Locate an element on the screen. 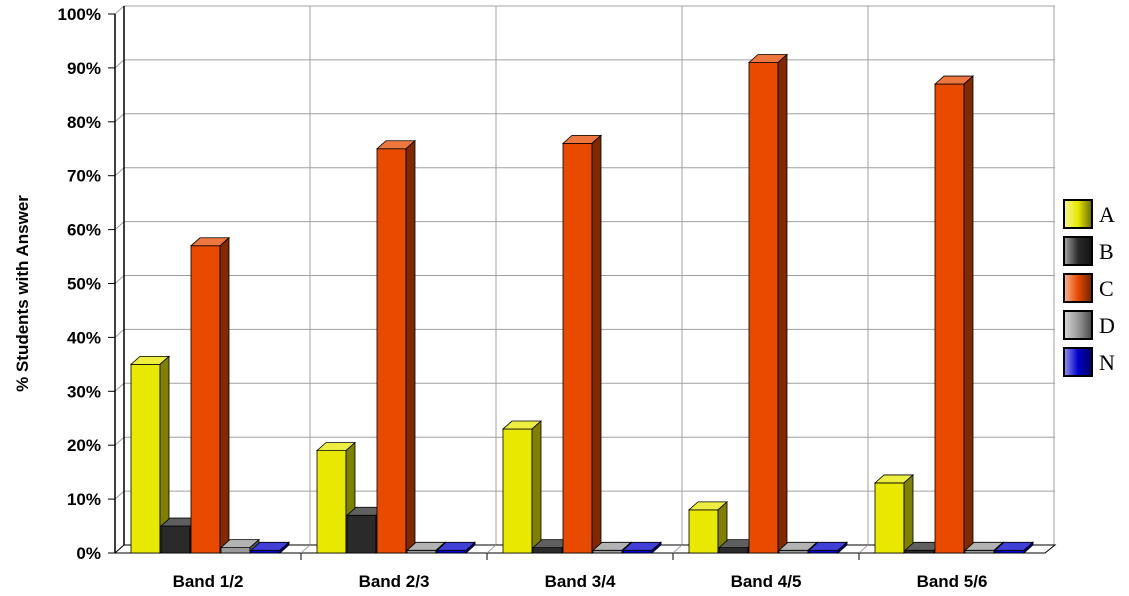 The image size is (1129, 596). bar-N-Band34 is located at coordinates (642, 547).